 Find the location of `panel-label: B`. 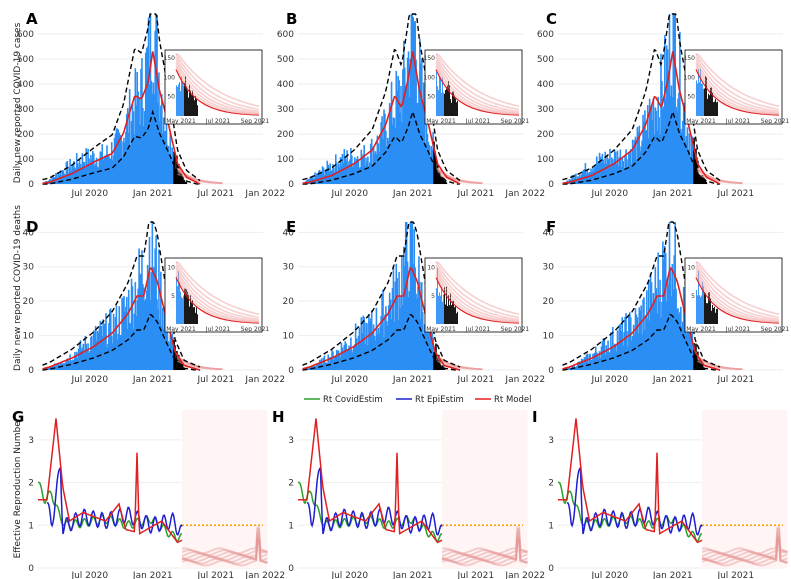

panel-label: B is located at coordinates (291, 19).